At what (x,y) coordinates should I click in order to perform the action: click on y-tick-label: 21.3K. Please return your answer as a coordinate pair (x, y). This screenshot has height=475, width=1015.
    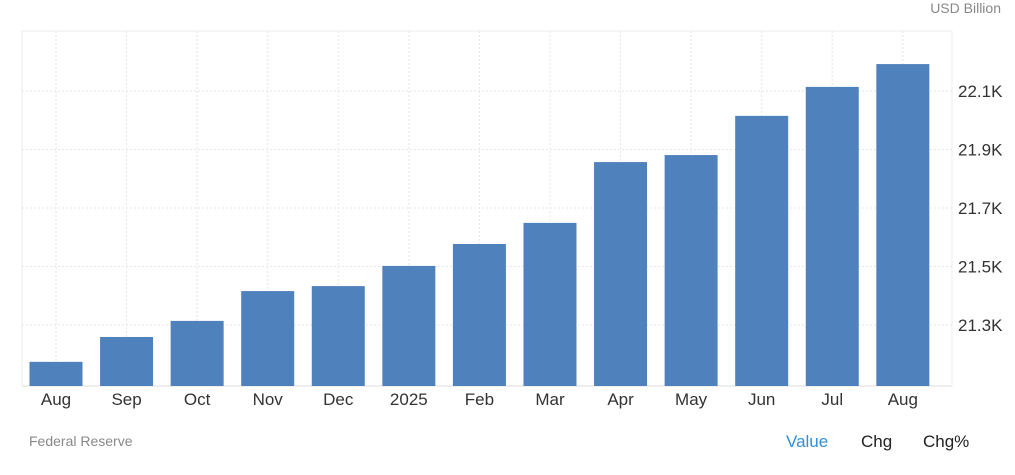
    Looking at the image, I should click on (980, 325).